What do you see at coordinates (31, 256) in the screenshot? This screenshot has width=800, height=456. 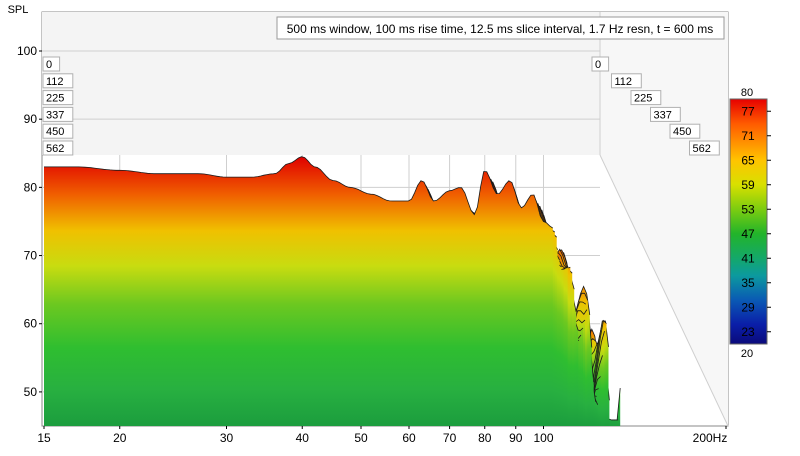 I see `y-tick-label: 70` at bounding box center [31, 256].